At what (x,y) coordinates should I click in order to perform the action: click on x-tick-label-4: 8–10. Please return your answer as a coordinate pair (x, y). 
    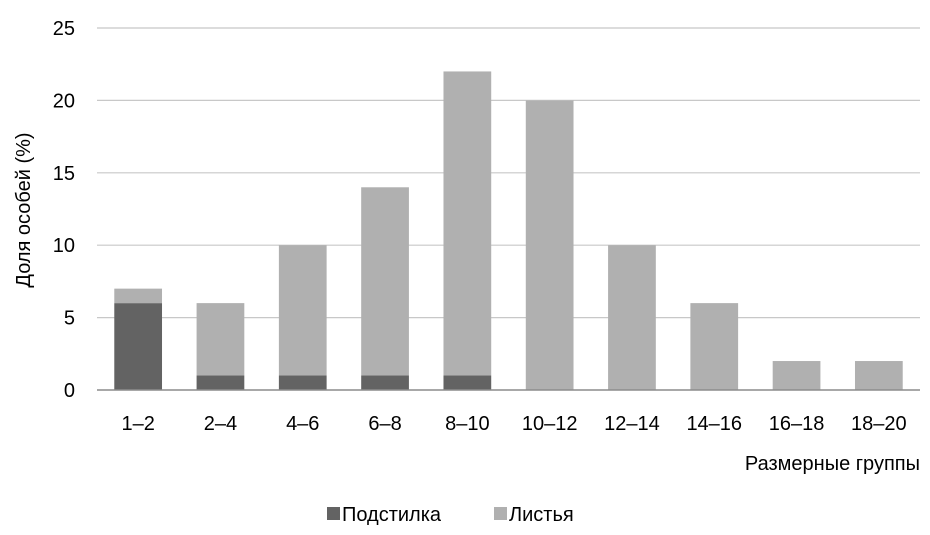
    Looking at the image, I should click on (467, 424).